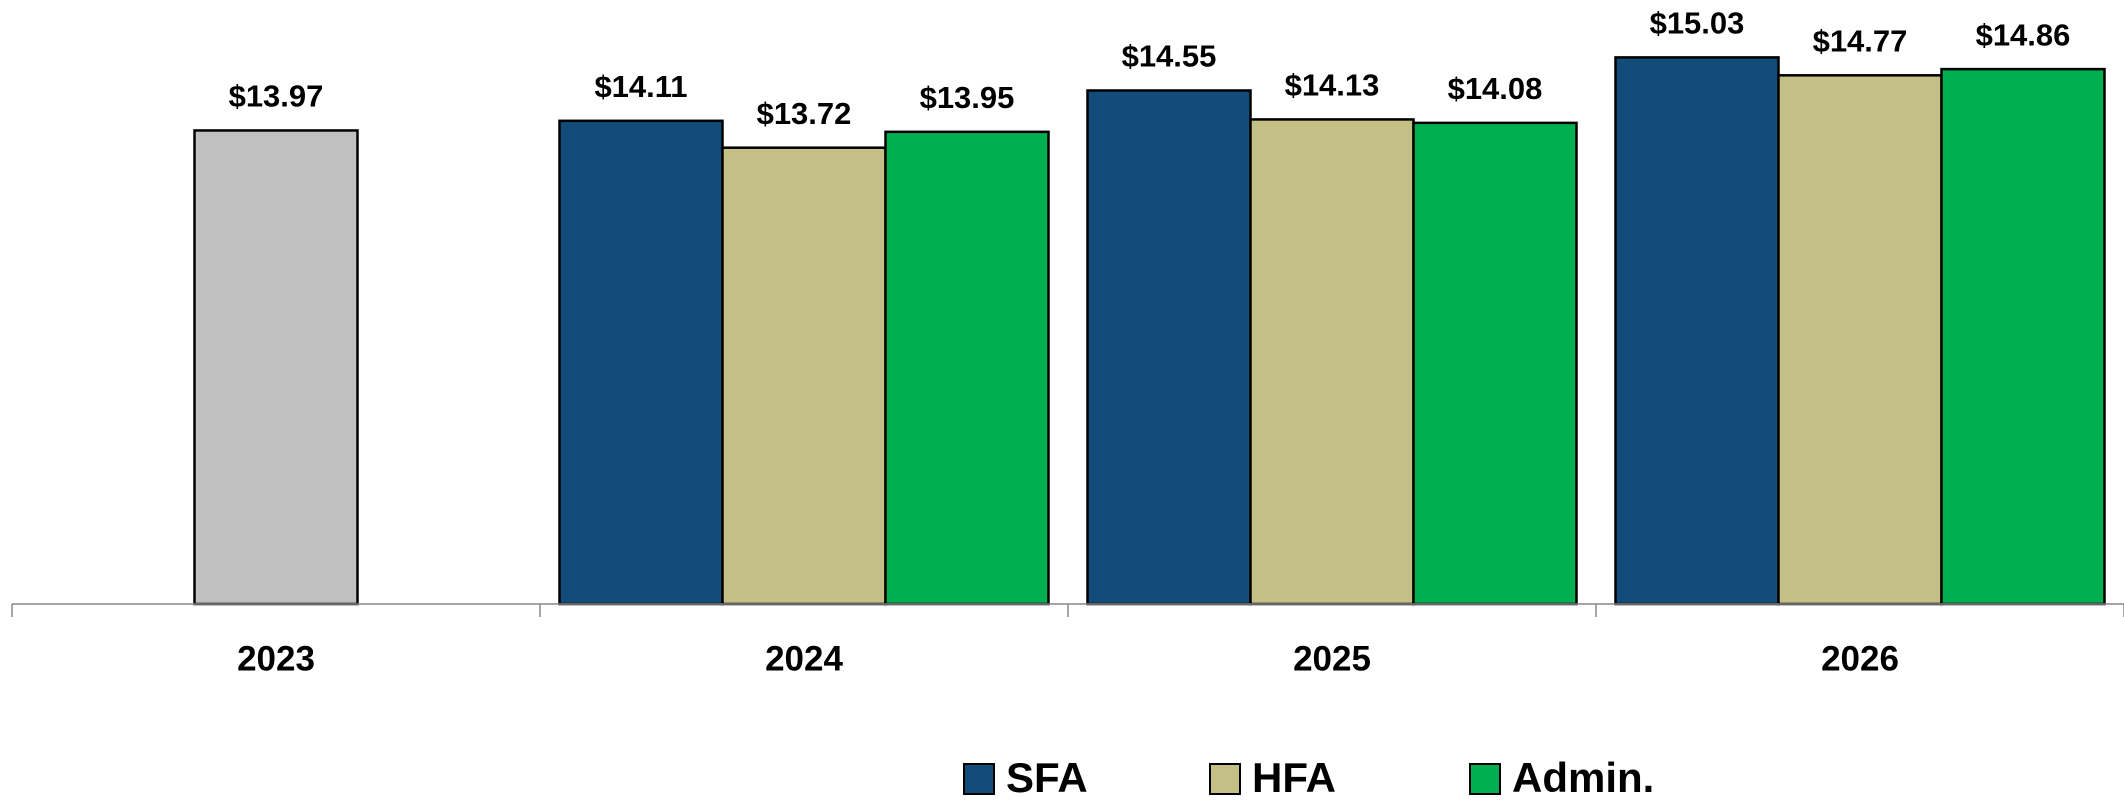 Image resolution: width=2124 pixels, height=801 pixels. Describe the element at coordinates (1860, 658) in the screenshot. I see `x-tick-label: 2026` at that location.